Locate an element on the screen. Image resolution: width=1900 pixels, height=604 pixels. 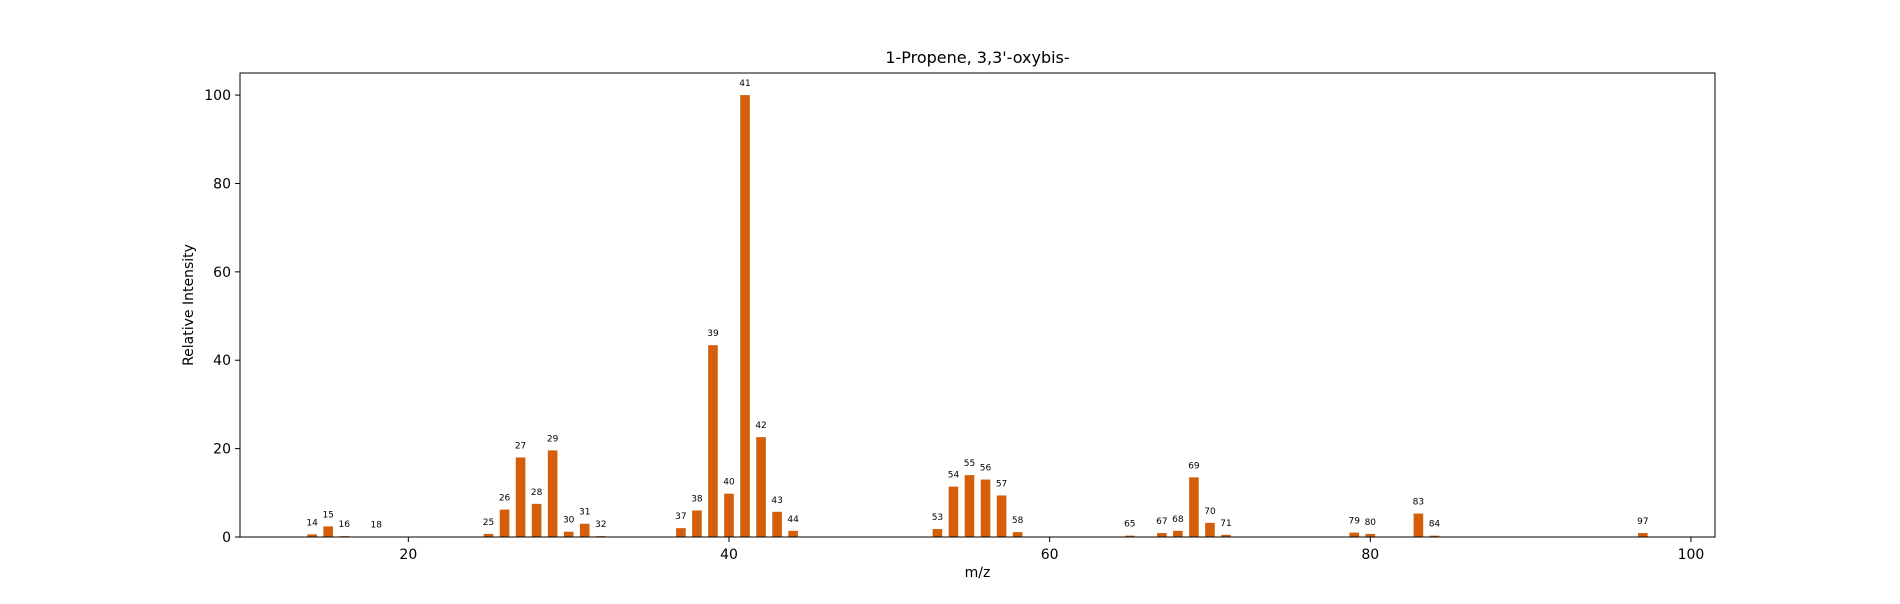
peak-label-mz-37: 37 is located at coordinates (680, 517).